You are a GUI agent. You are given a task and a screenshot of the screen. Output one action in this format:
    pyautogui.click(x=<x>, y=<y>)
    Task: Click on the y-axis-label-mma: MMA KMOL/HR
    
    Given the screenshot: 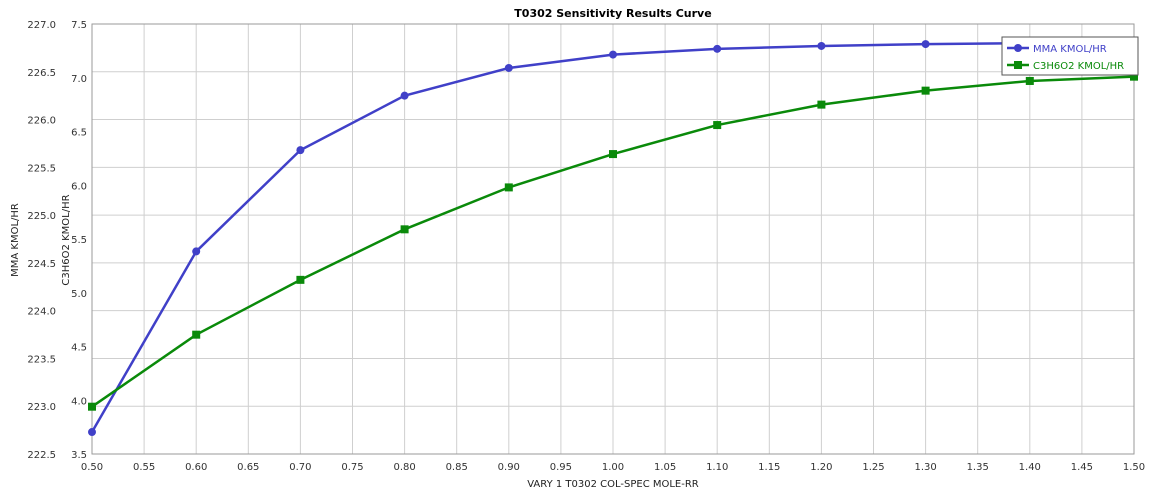 What is the action you would take?
    pyautogui.click(x=15, y=240)
    